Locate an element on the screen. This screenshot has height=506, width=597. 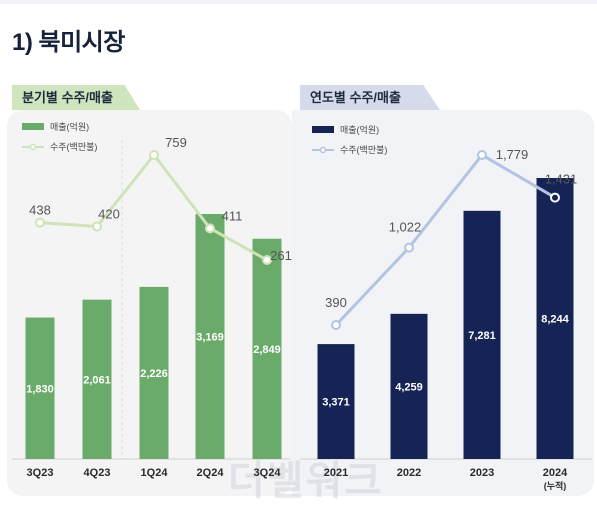
quarterly-legend-line-label: 수주(백만불) is located at coordinates (73, 147).